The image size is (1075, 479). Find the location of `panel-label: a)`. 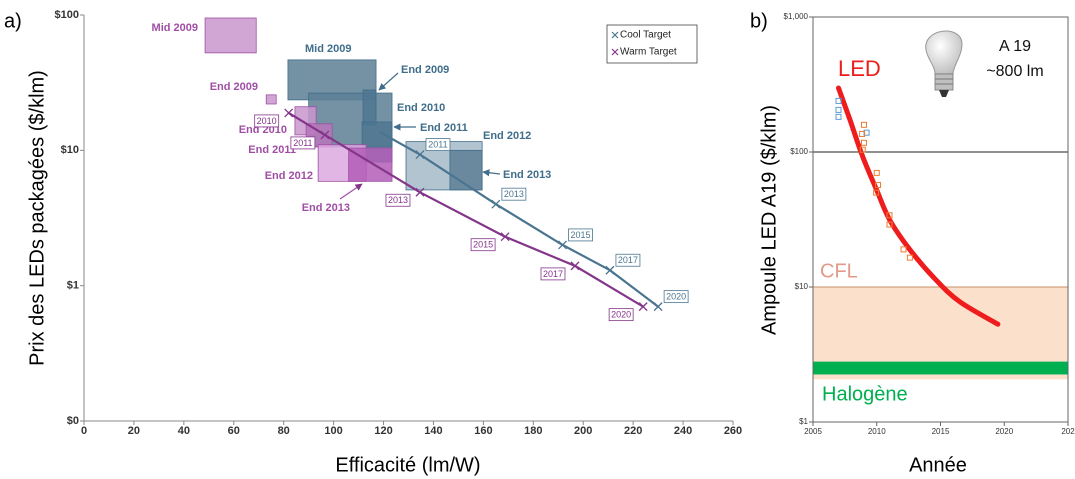

panel-label: a) is located at coordinates (13, 21).